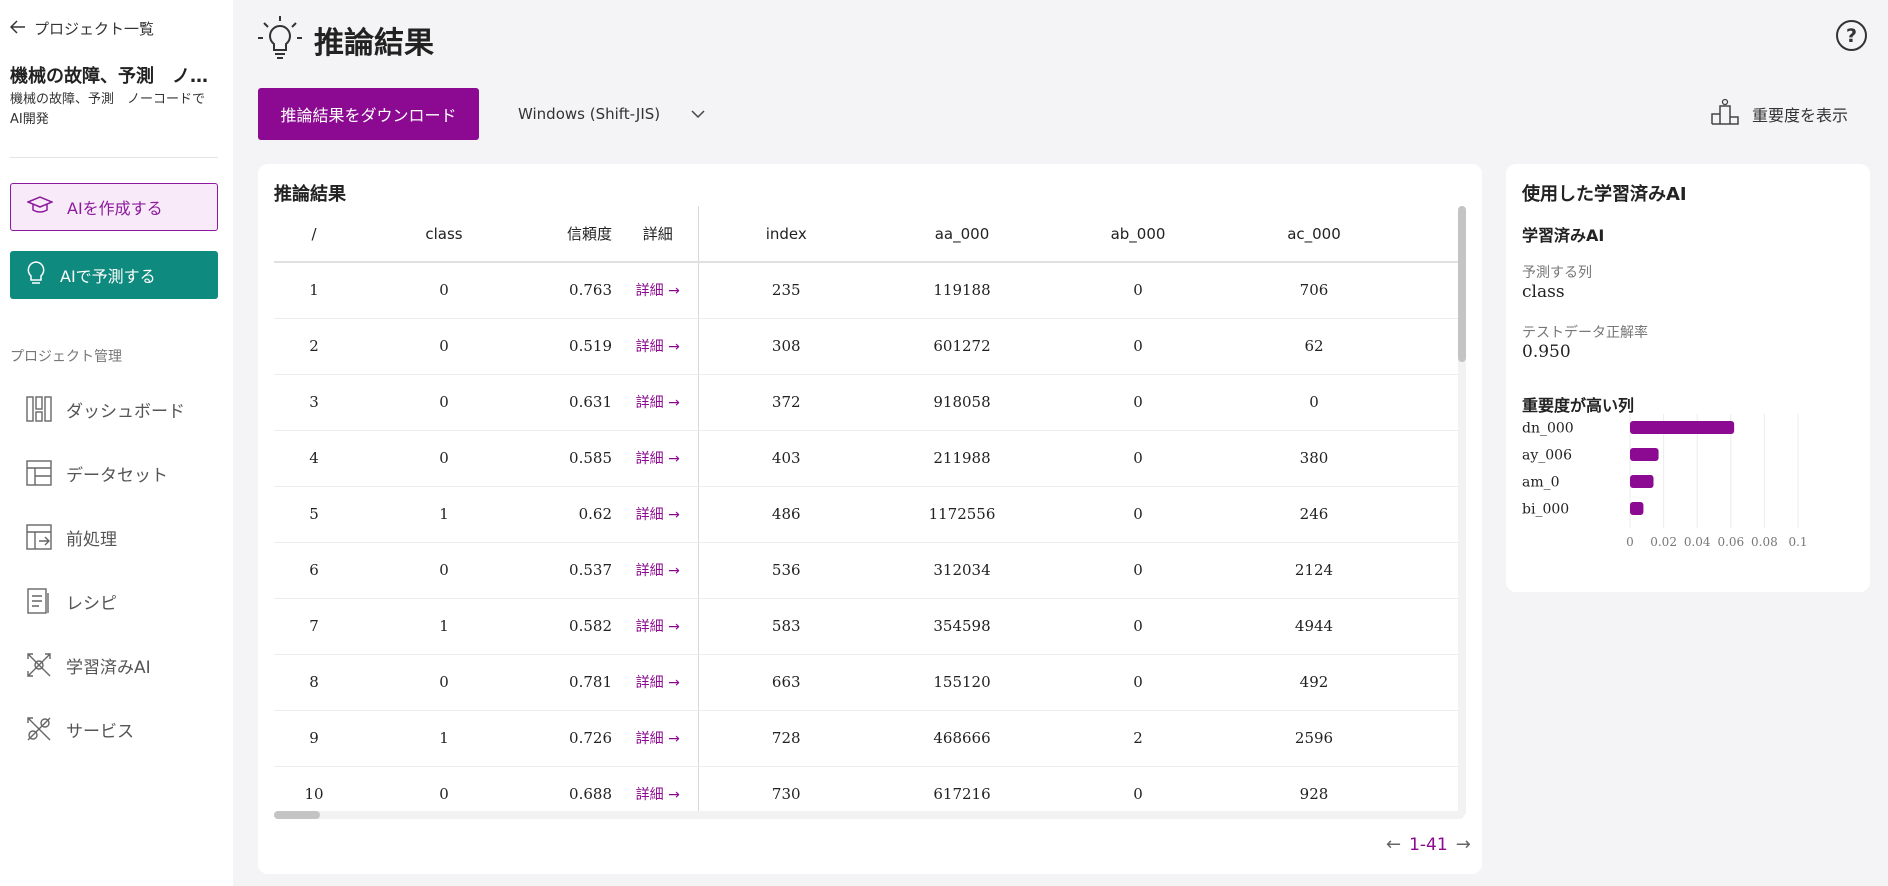 Image resolution: width=1888 pixels, height=886 pixels. I want to click on table-cell: 403, so click(786, 458).